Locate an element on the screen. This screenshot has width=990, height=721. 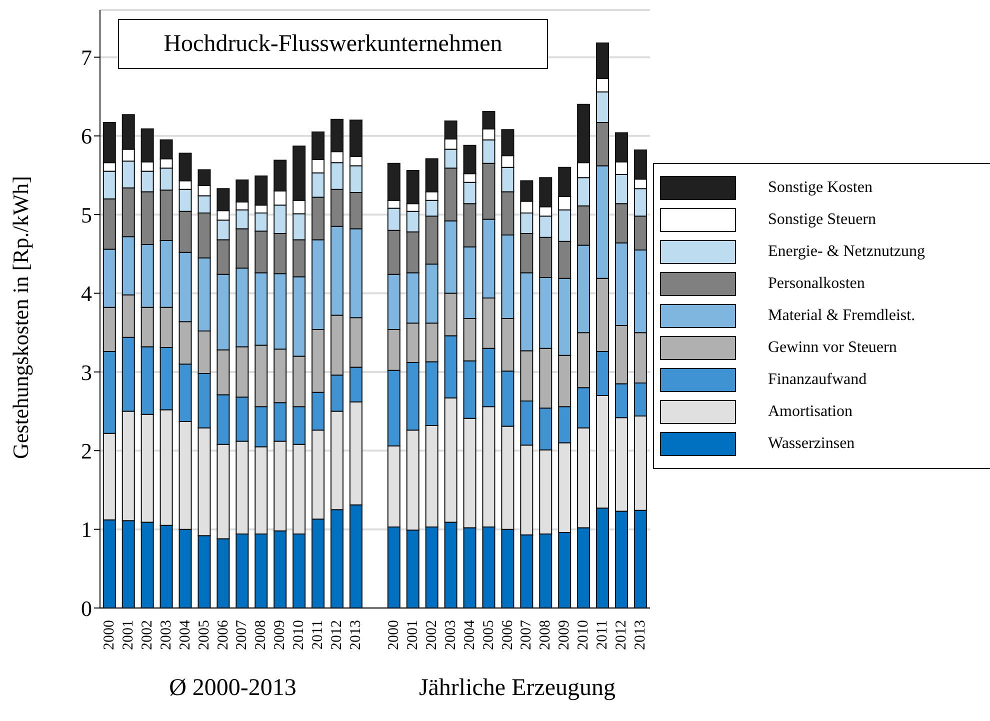
y-tick-label: 5 is located at coordinates (86, 215).